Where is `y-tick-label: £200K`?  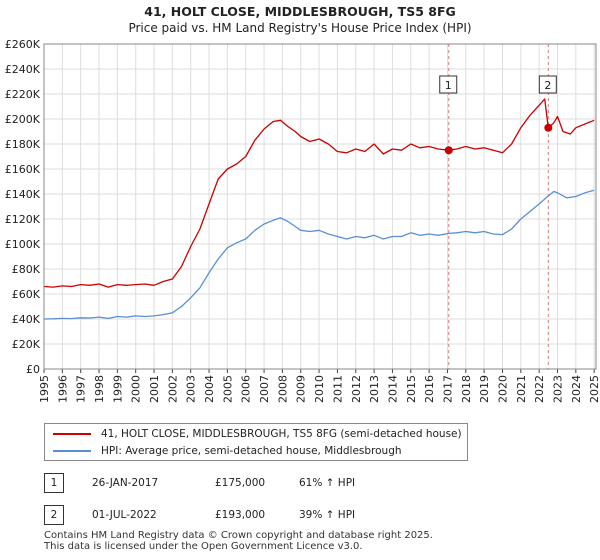
y-tick-label: £200K is located at coordinates (23, 119).